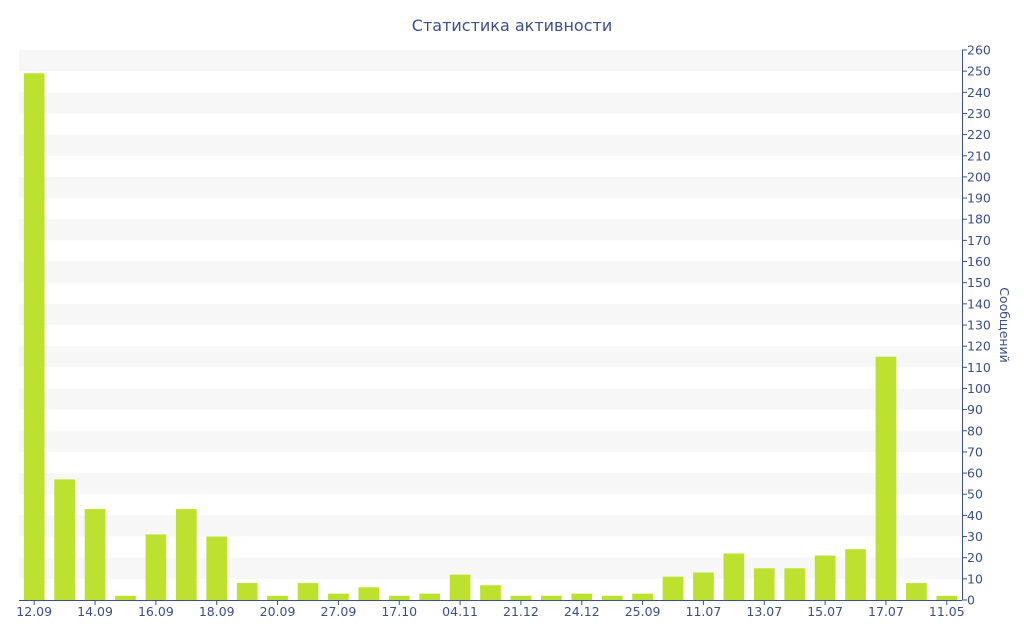 The height and width of the screenshot is (640, 1024). What do you see at coordinates (247, 591) in the screenshot?
I see `bar-19.09` at bounding box center [247, 591].